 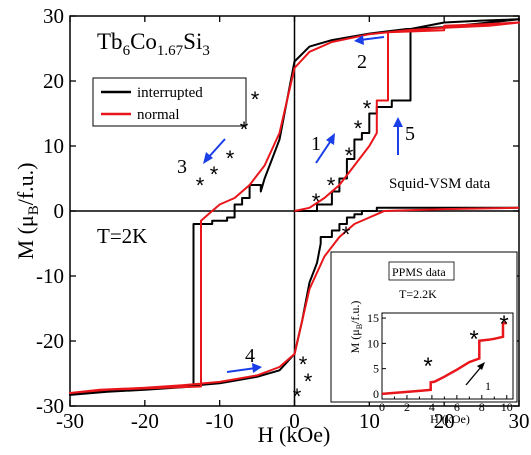 What do you see at coordinates (53, 16) in the screenshot?
I see `y-tick-label: 30` at bounding box center [53, 16].